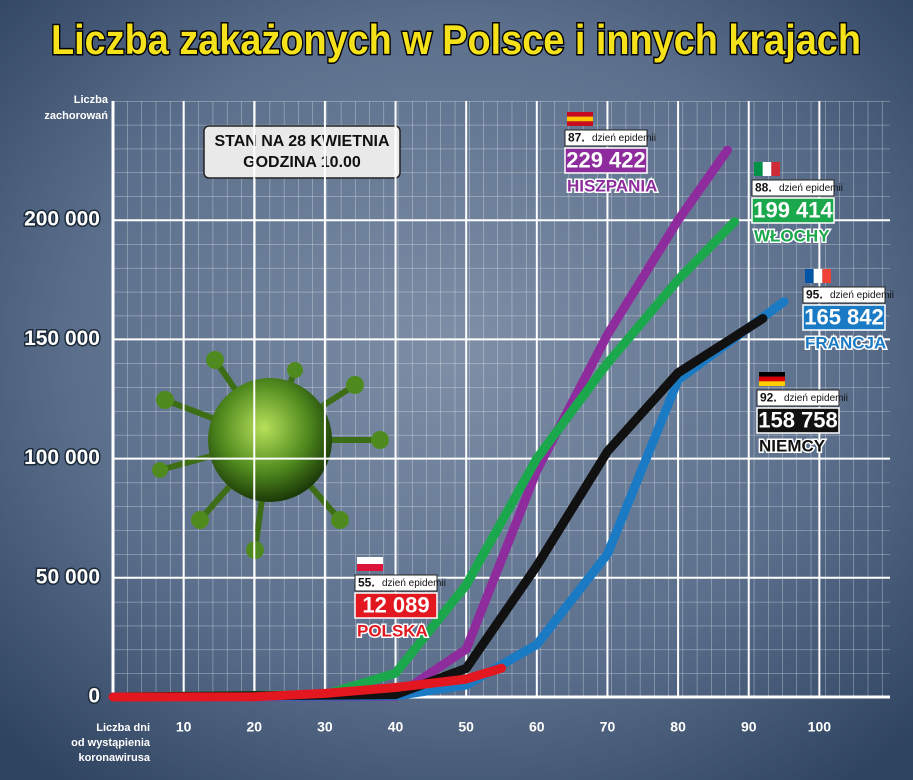  I want to click on value-label: 158 758, so click(798, 419).